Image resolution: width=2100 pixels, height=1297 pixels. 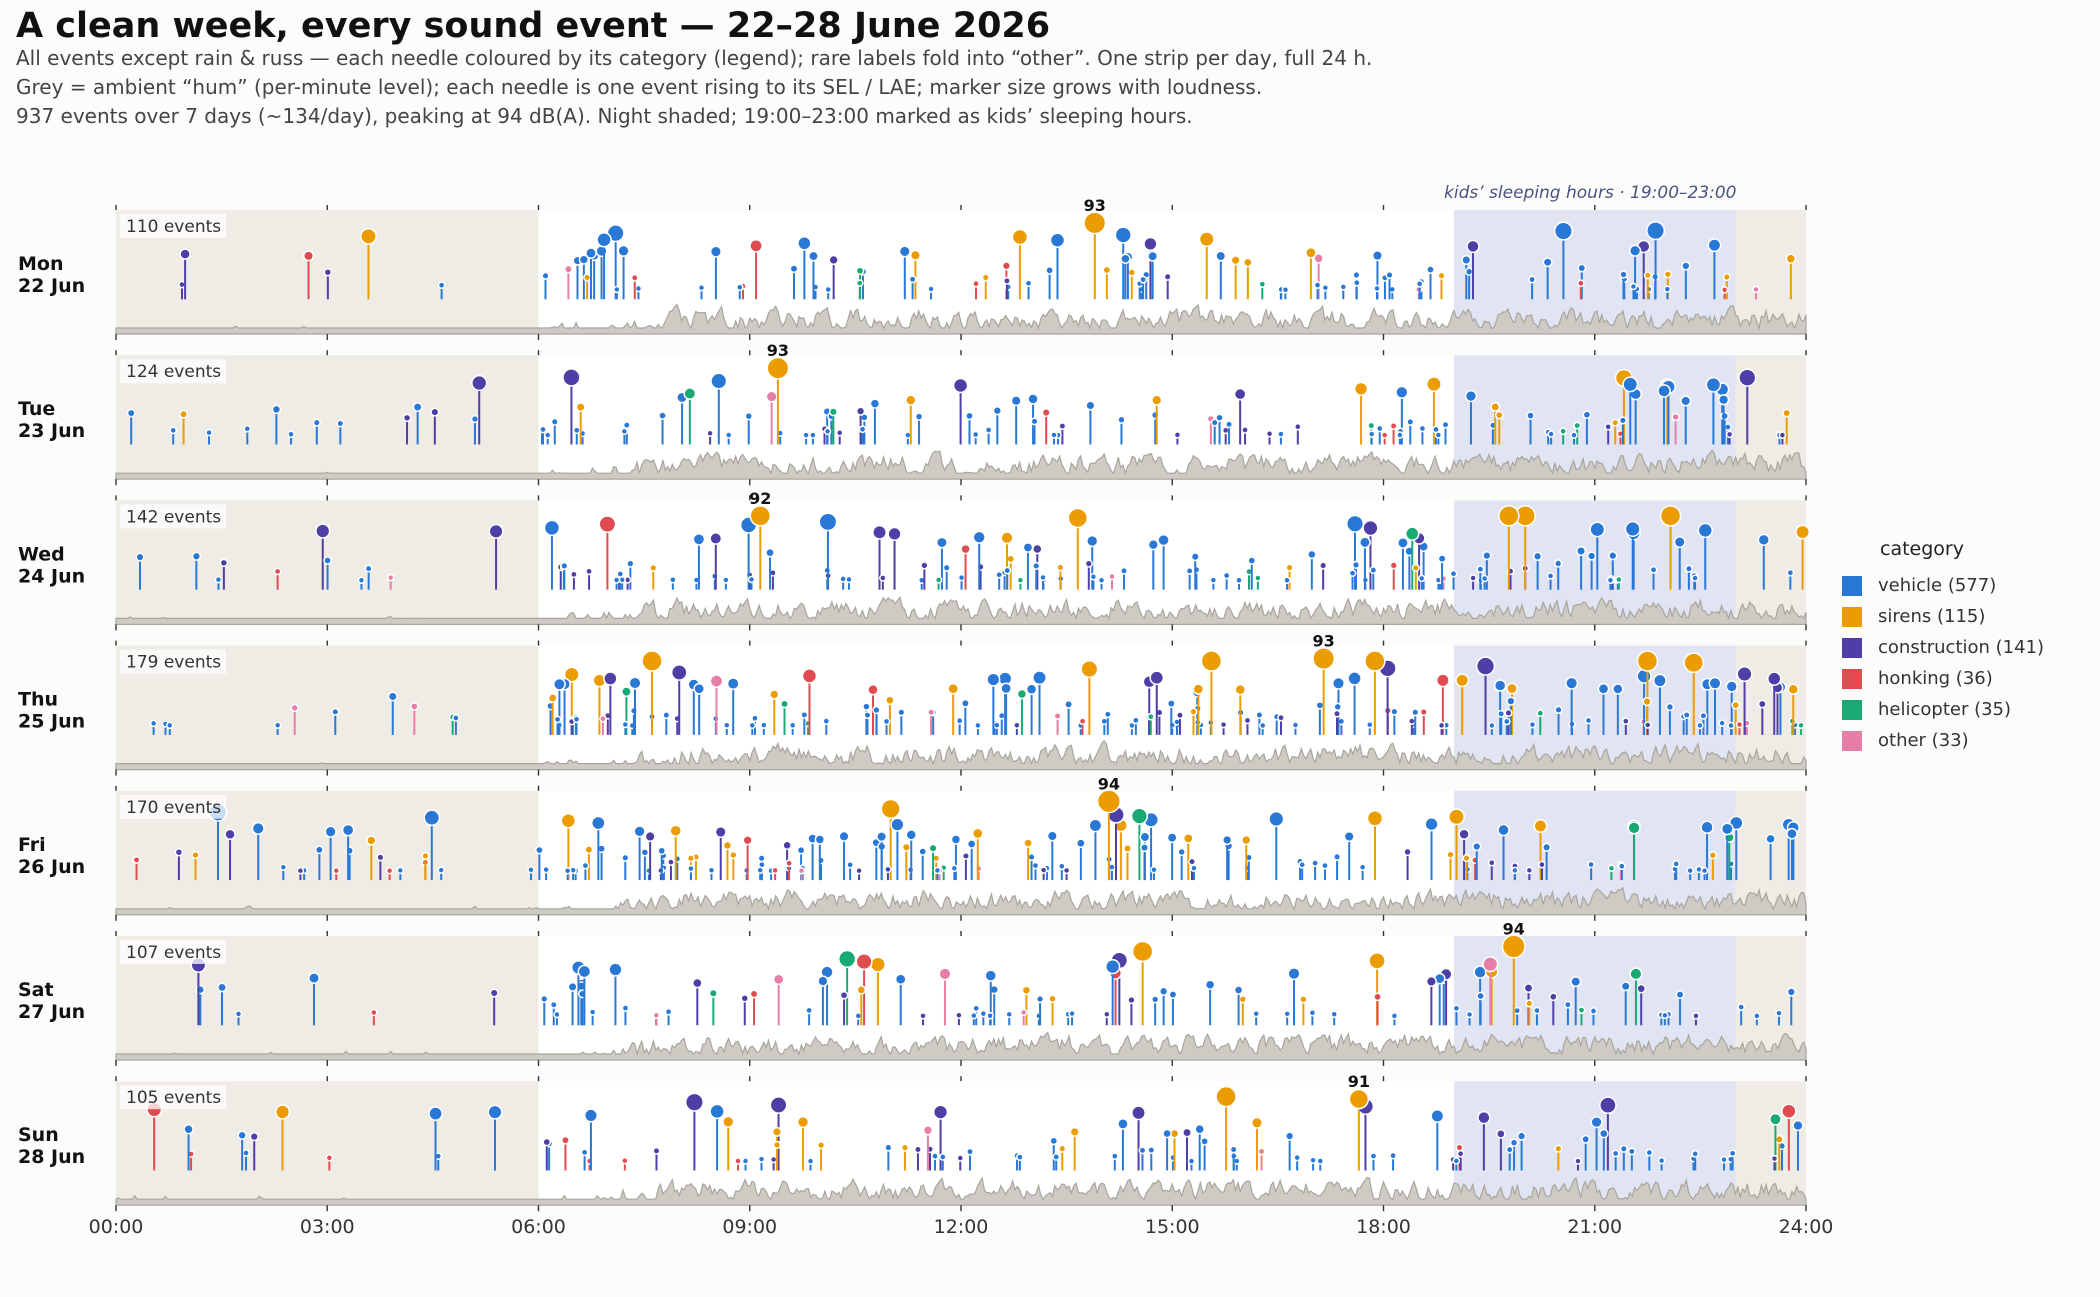 What do you see at coordinates (51, 1012) in the screenshot?
I see `day-date-label: 27 Jun` at bounding box center [51, 1012].